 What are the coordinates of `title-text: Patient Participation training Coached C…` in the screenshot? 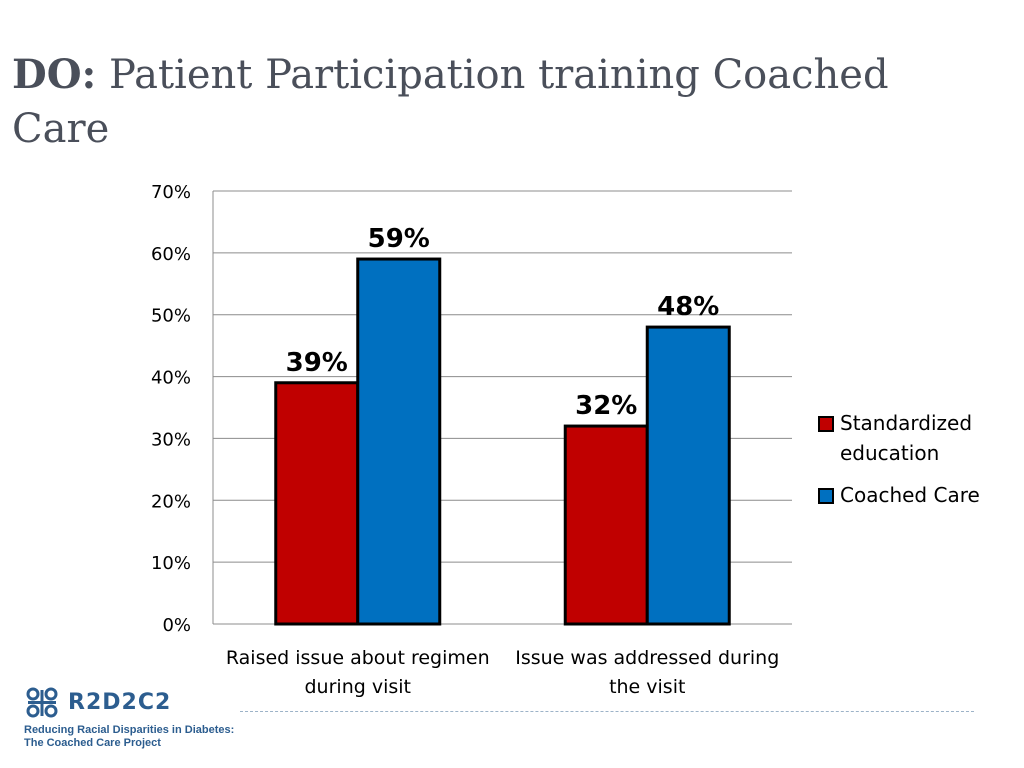 It's located at (450, 102).